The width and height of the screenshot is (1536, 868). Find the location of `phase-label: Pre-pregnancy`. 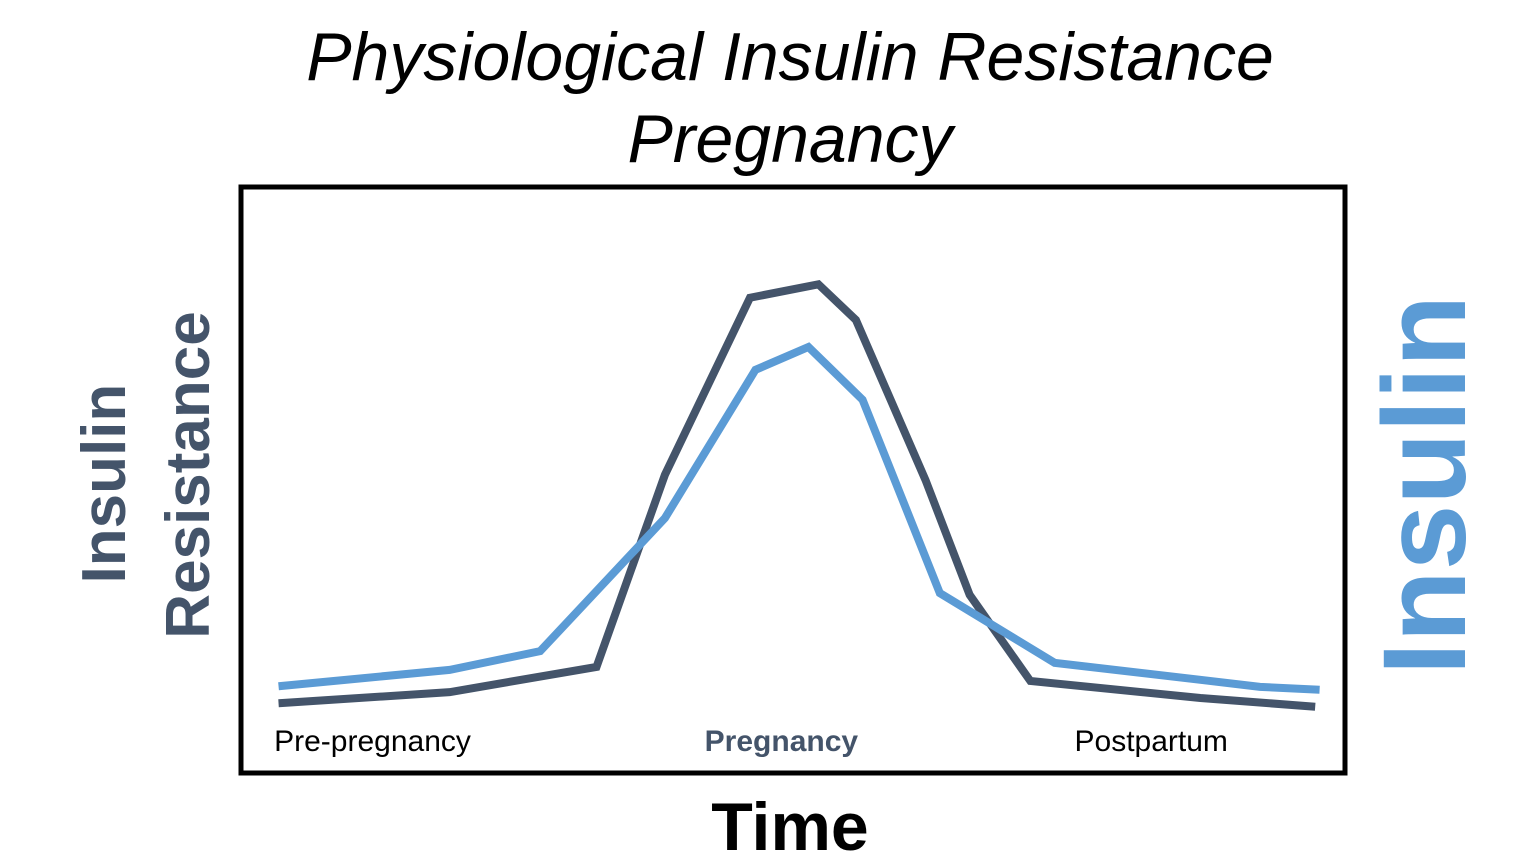

phase-label: Pre-pregnancy is located at coordinates (372, 741).